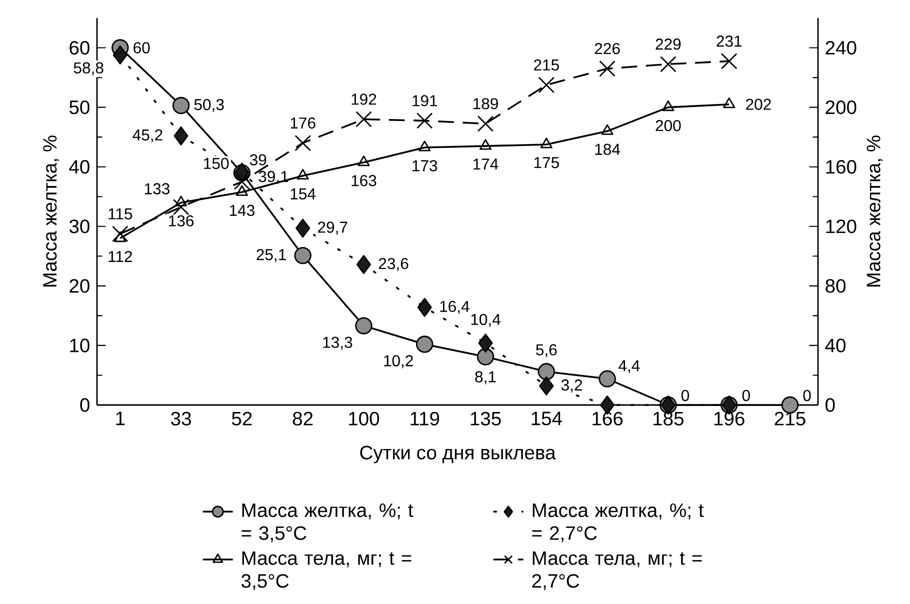  Describe the element at coordinates (617, 570) in the screenshot. I see `legend-label: Масса тела, мг; t = 2,7°C` at that location.